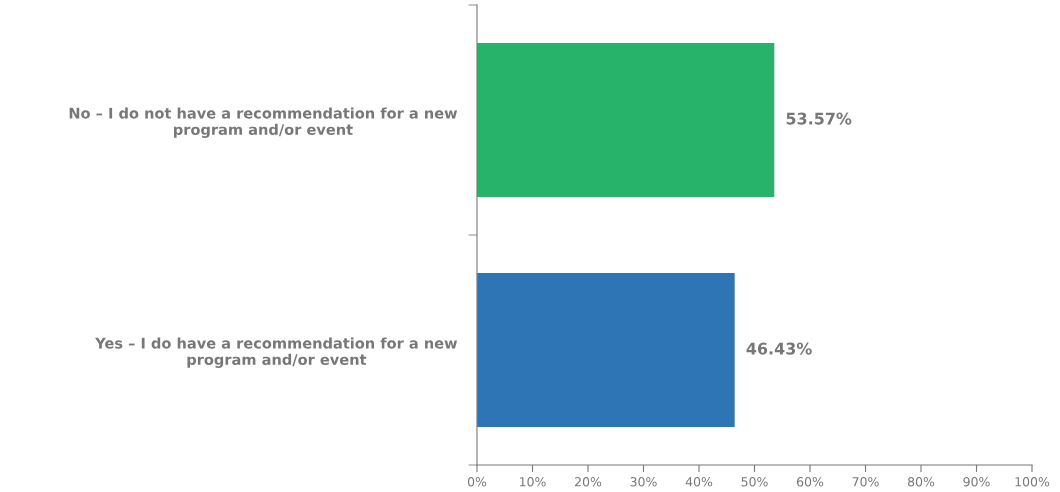  I want to click on data-label: 46.43%, so click(779, 348).